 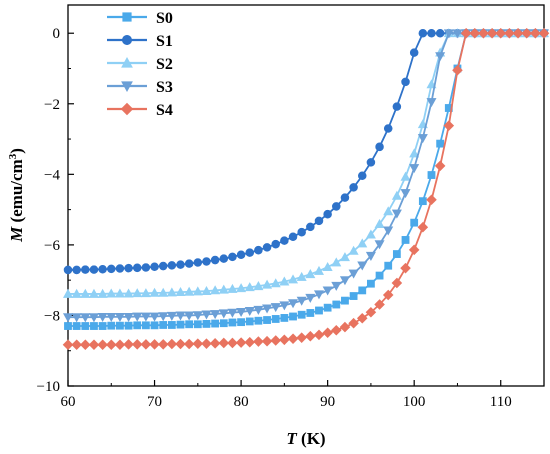 What do you see at coordinates (52, 246) in the screenshot?
I see `y-tick-label: −6` at bounding box center [52, 246].